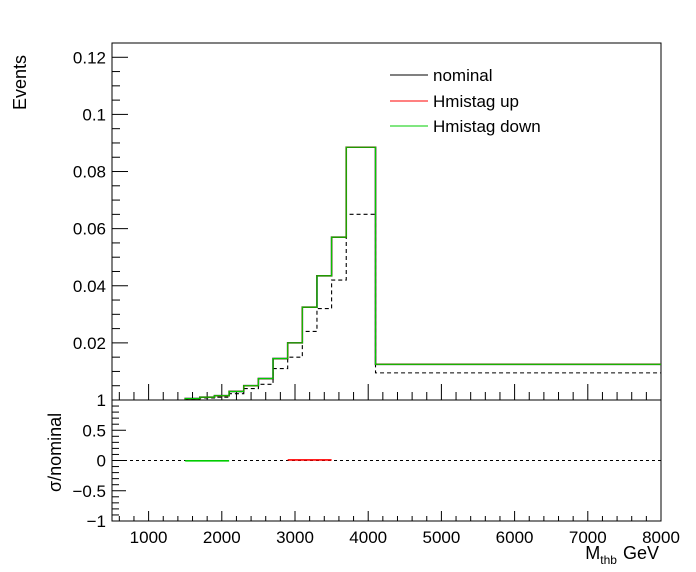 This screenshot has height=572, width=696. I want to click on legend-label-nominal: nominal, so click(463, 75).